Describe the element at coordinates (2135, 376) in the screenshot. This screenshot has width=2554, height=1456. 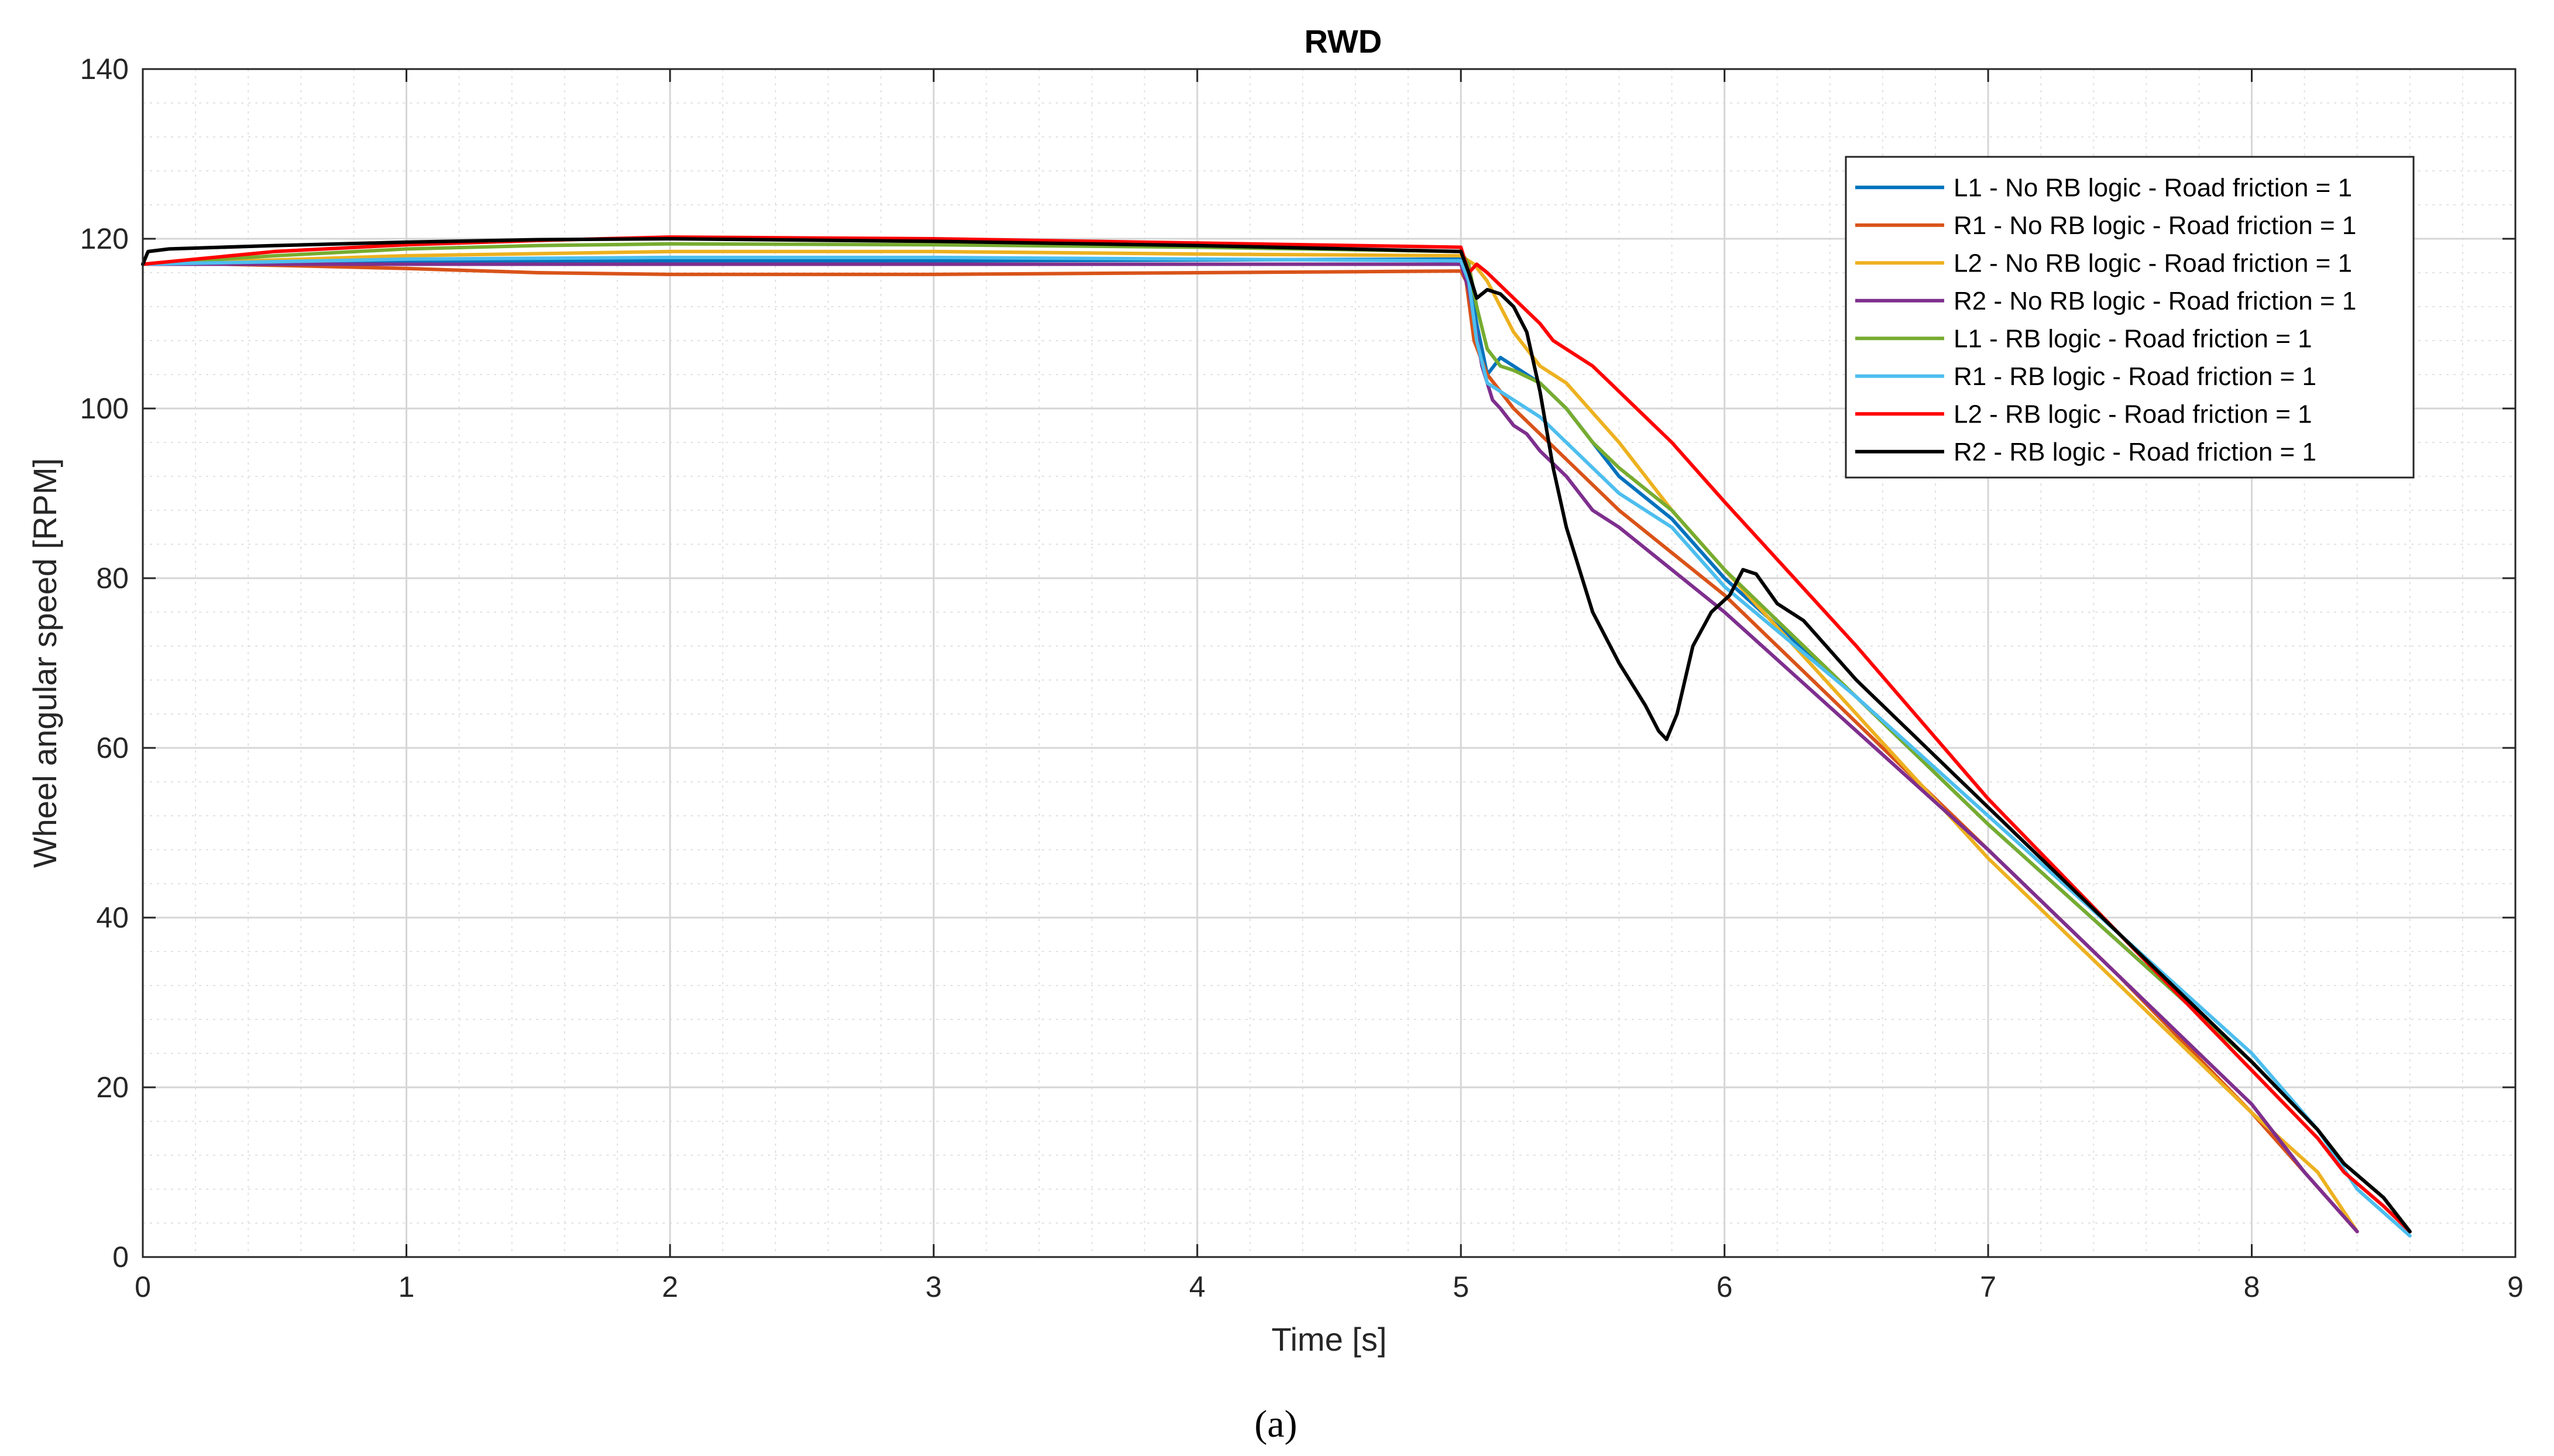
I see `legend-entry-6: R1 - RB logic - Road friction = 1` at that location.